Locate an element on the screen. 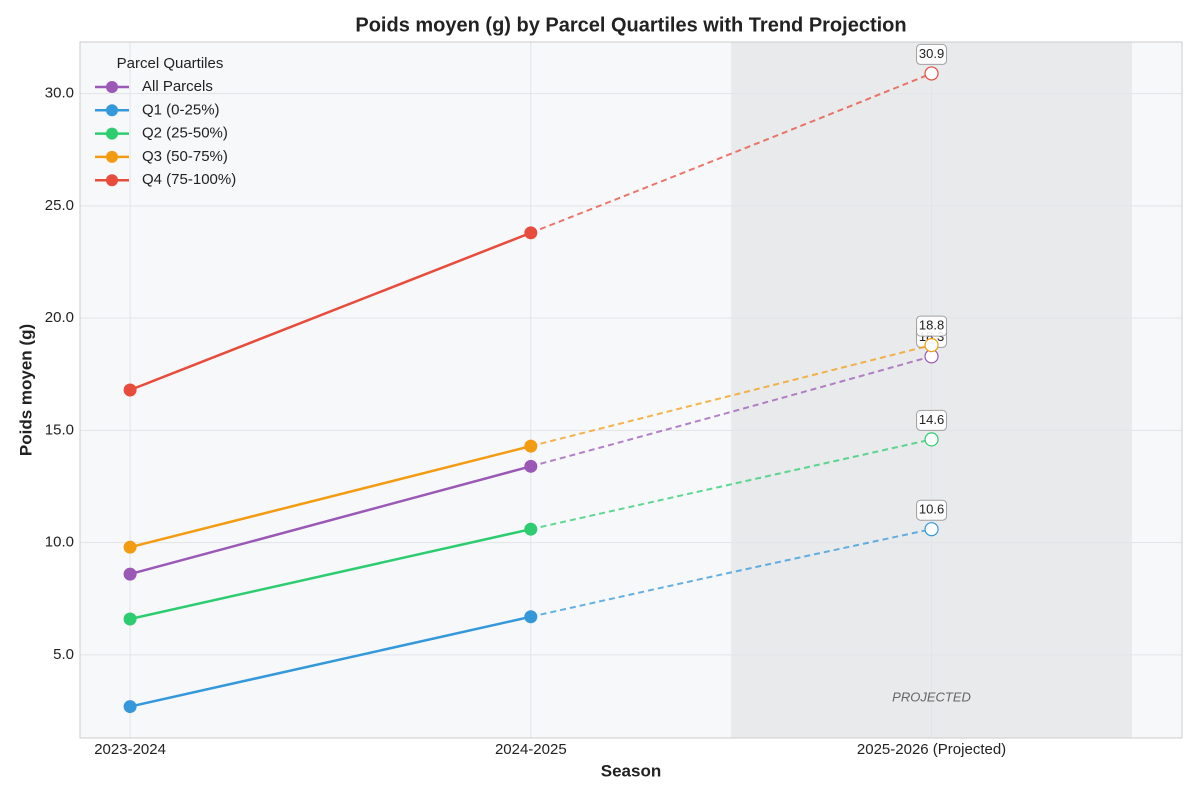 Image resolution: width=1200 pixels, height=800 pixels. y-tick-label: 25.0 is located at coordinates (59, 205).